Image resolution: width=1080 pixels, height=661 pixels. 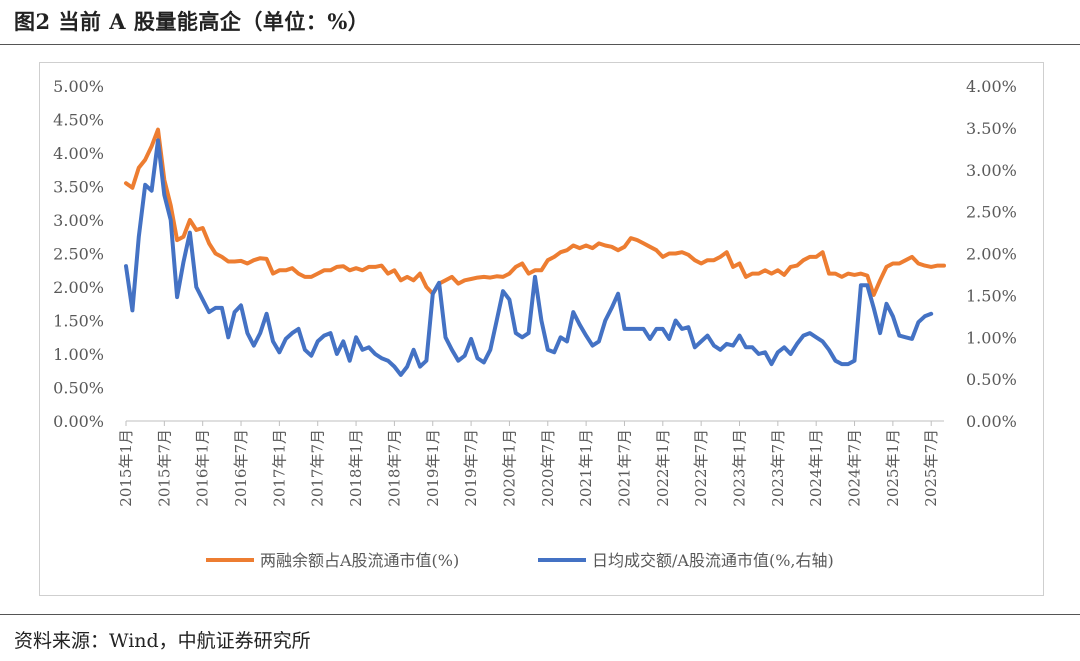 What do you see at coordinates (203, 468) in the screenshot?
I see `x-tick-label: 2016年1月` at bounding box center [203, 468].